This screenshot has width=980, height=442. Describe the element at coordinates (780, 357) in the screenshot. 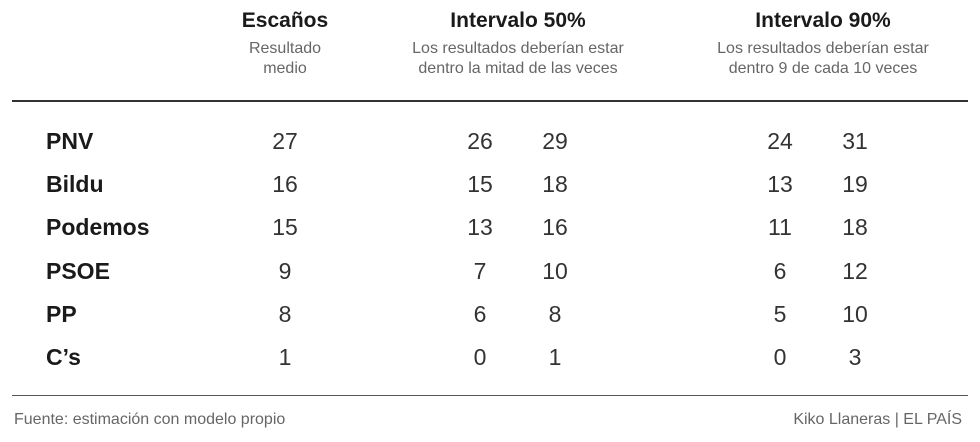

I see `interval-90-low: 0` at that location.